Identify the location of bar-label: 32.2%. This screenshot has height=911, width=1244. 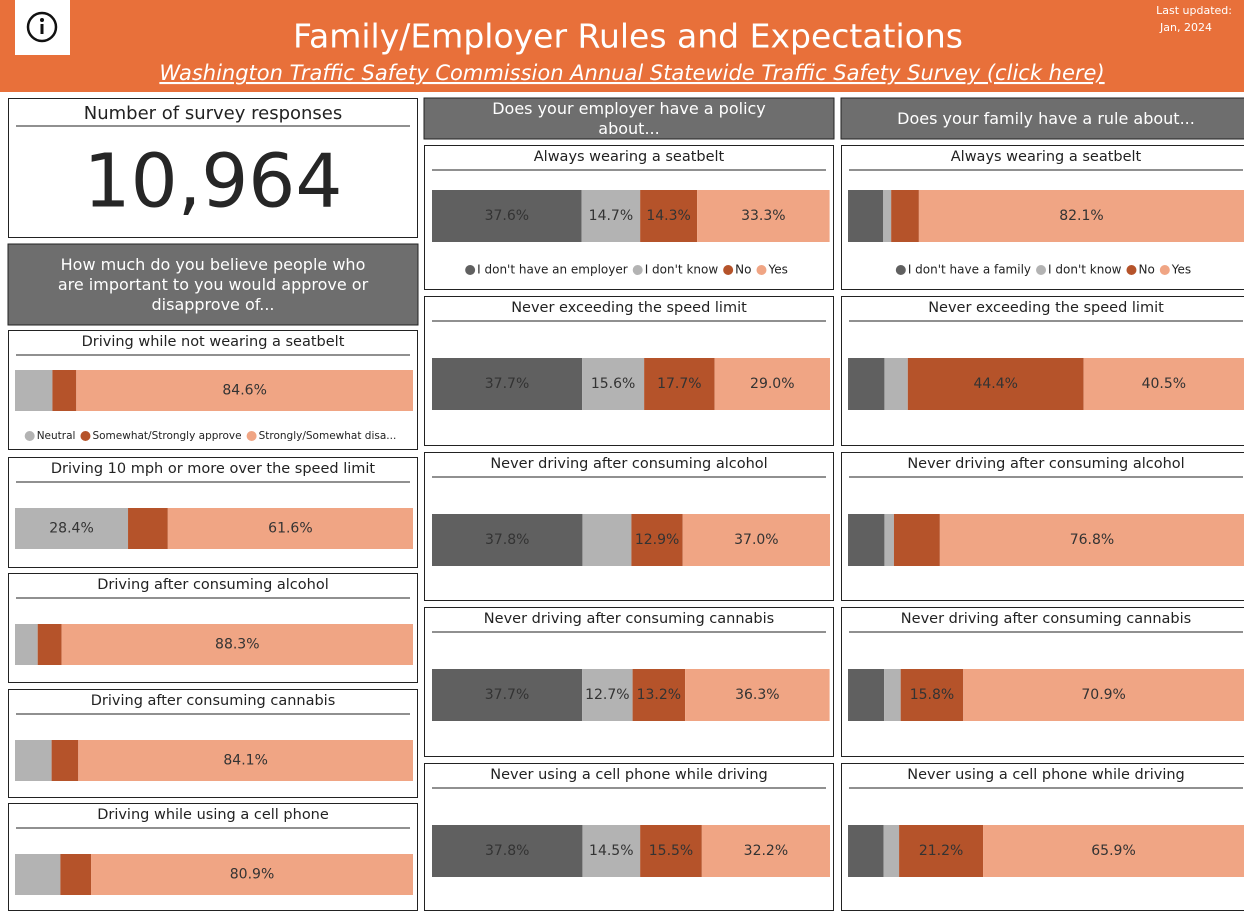
(766, 851).